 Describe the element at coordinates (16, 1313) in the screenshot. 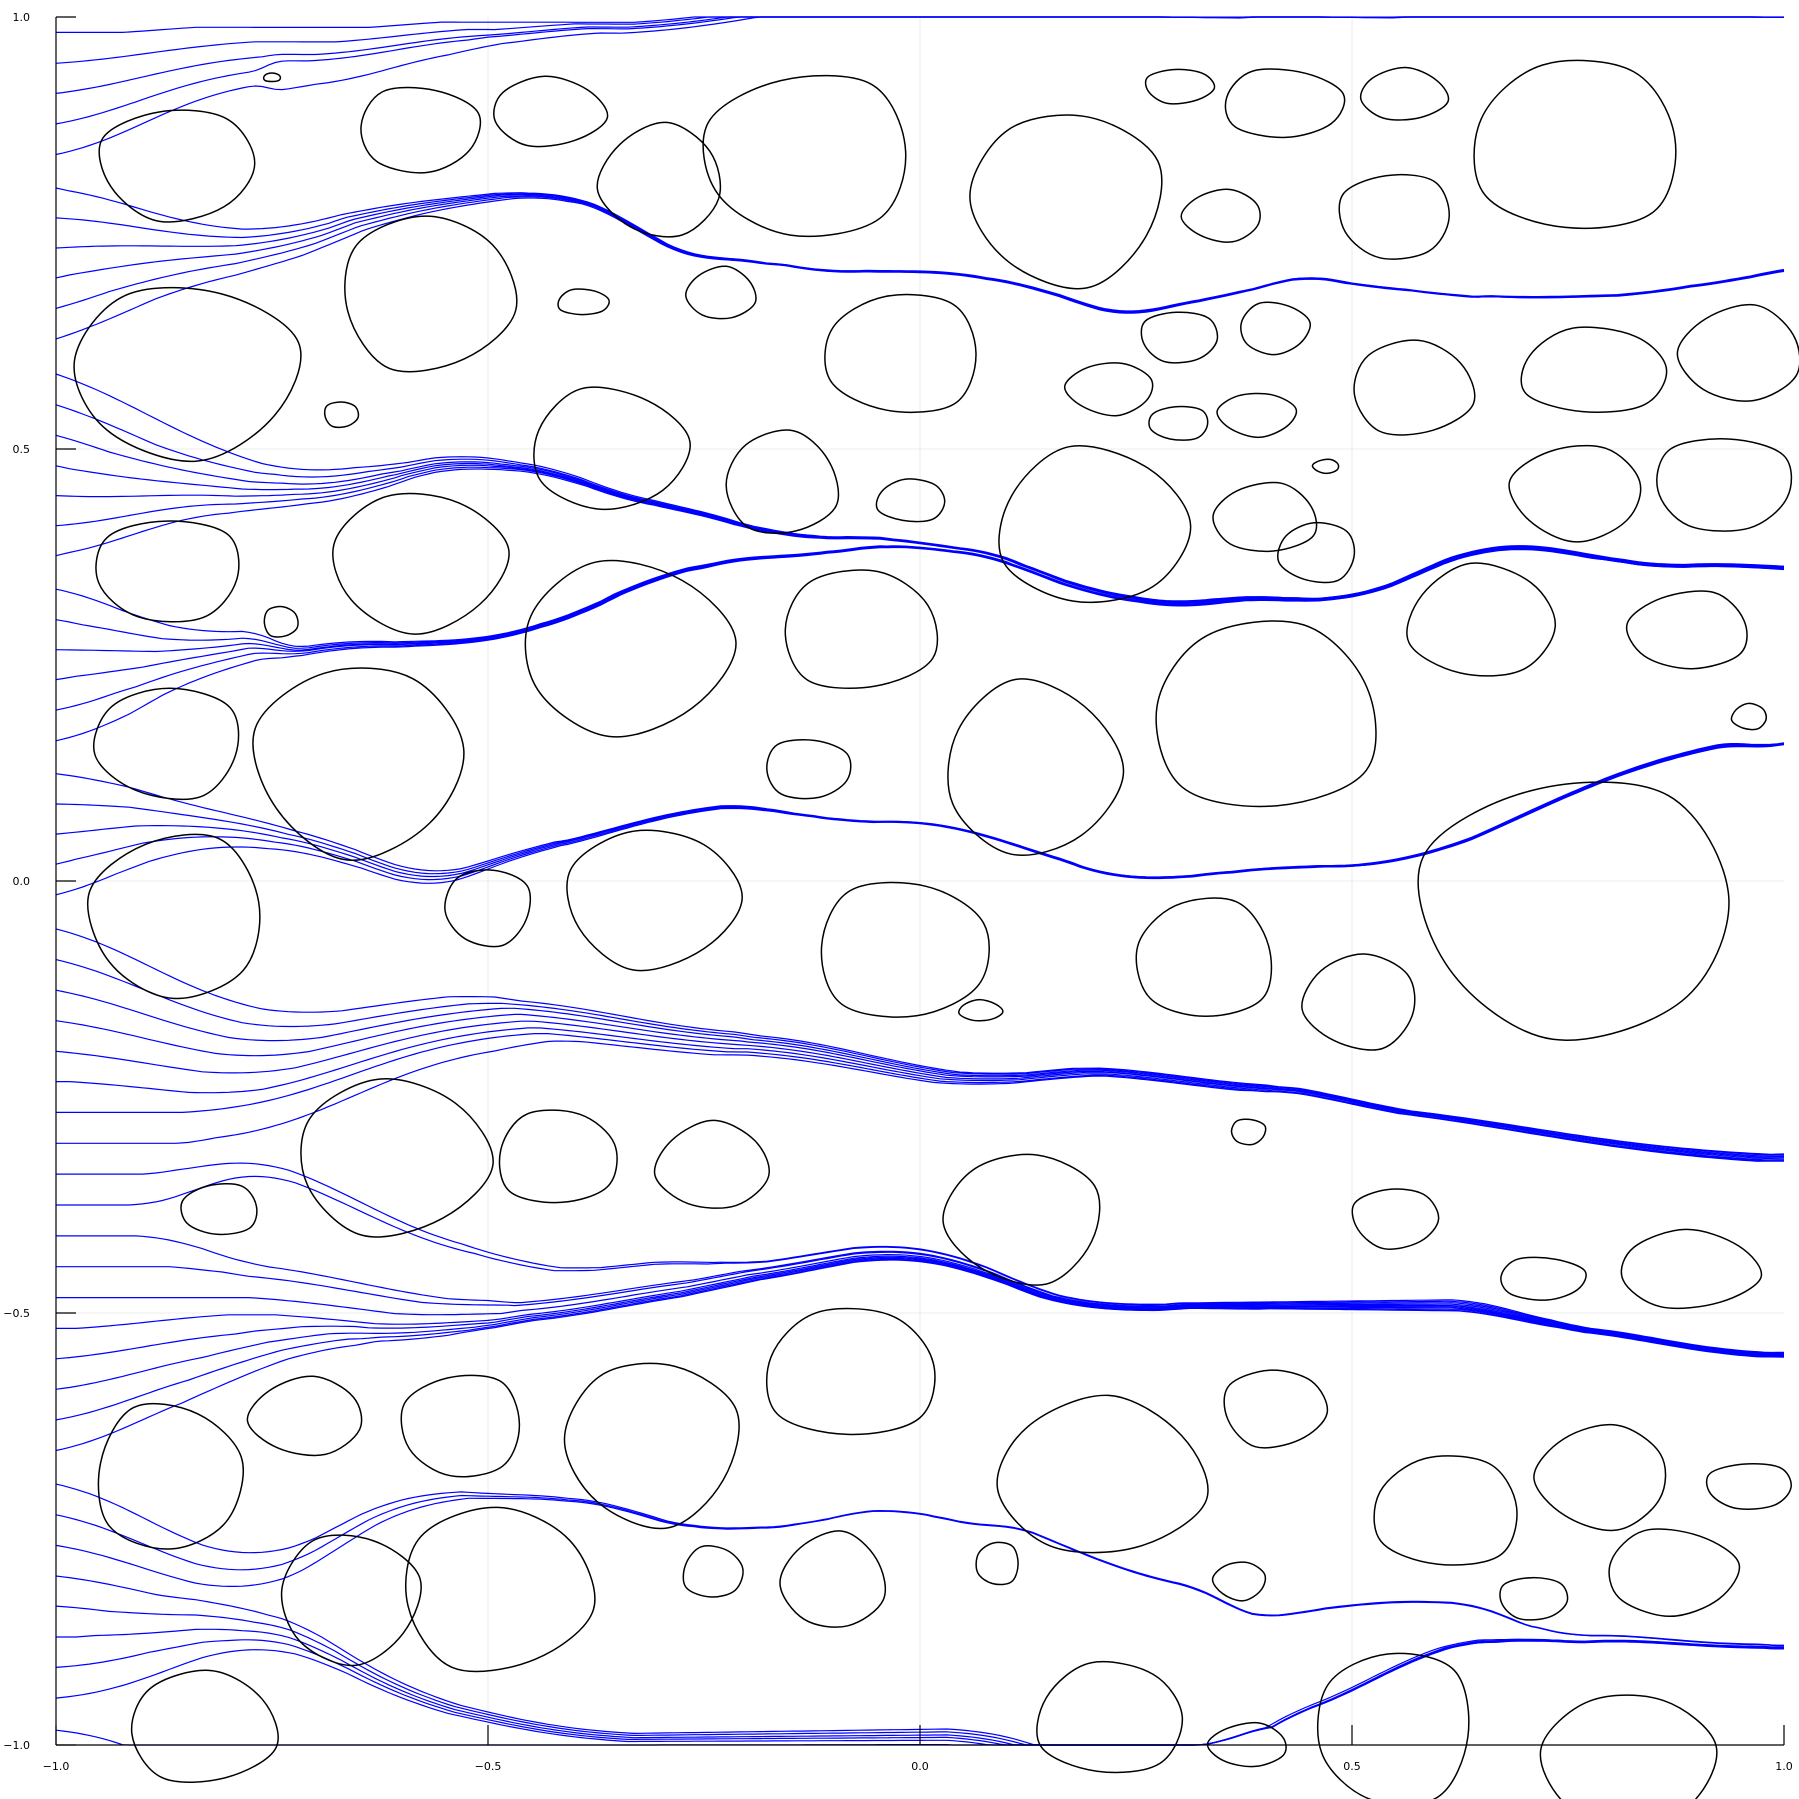

I see `y-tick-label: −0.5` at that location.